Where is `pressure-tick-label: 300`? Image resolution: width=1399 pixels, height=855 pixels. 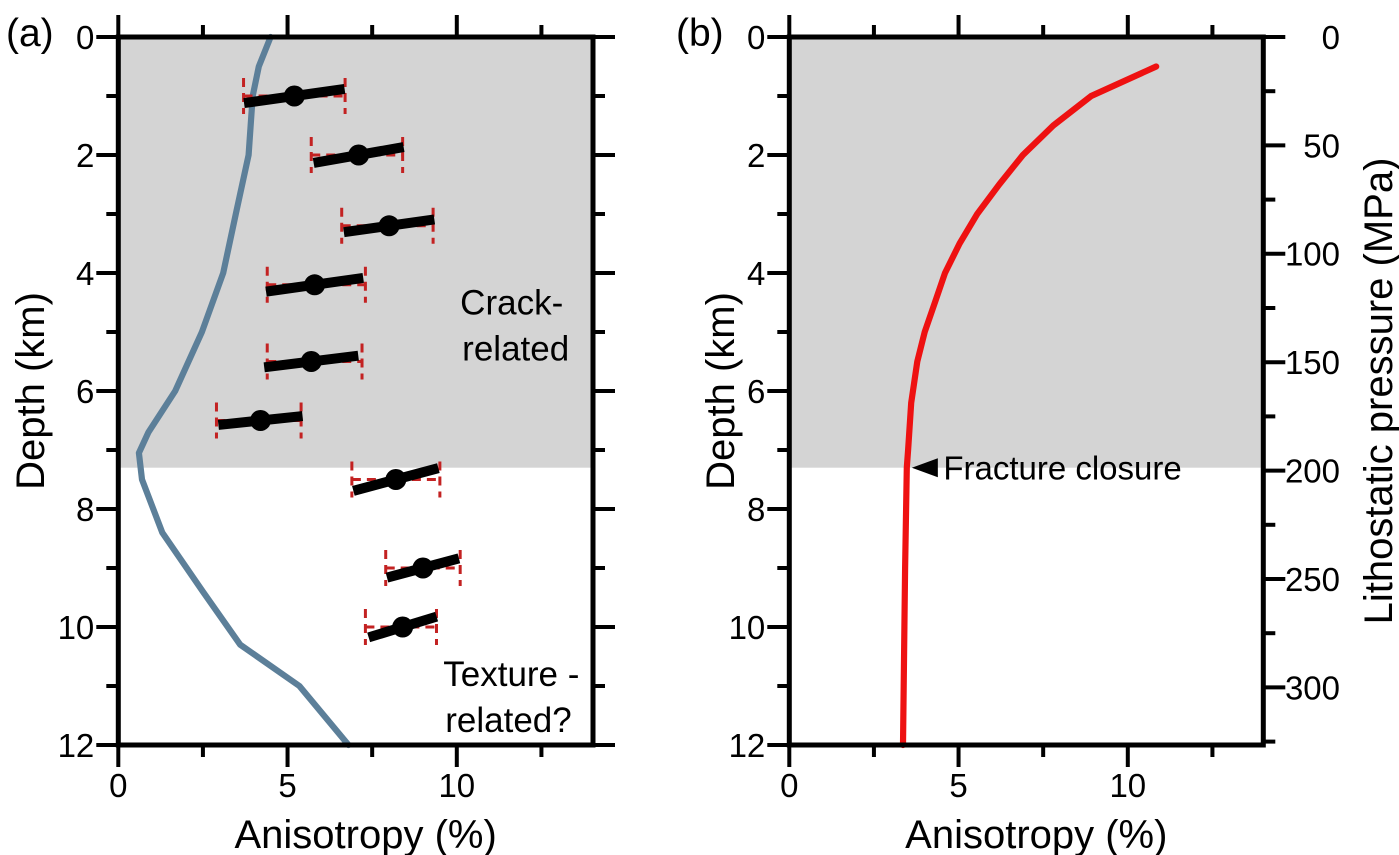 pressure-tick-label: 300 is located at coordinates (1312, 687).